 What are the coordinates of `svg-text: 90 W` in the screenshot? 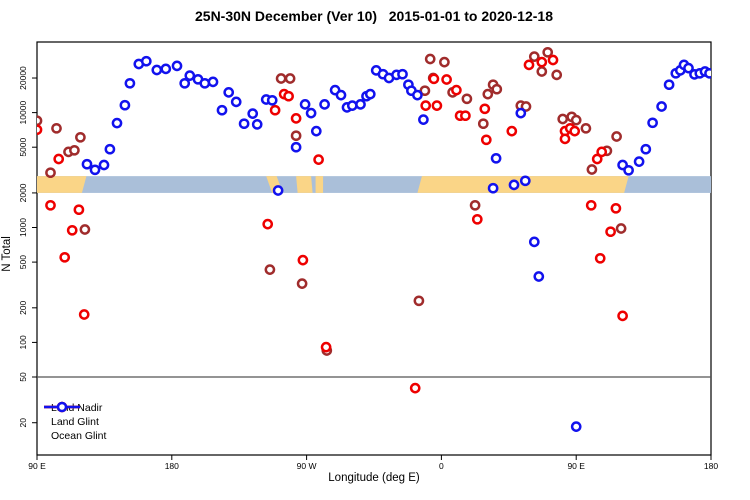 It's located at (307, 466).